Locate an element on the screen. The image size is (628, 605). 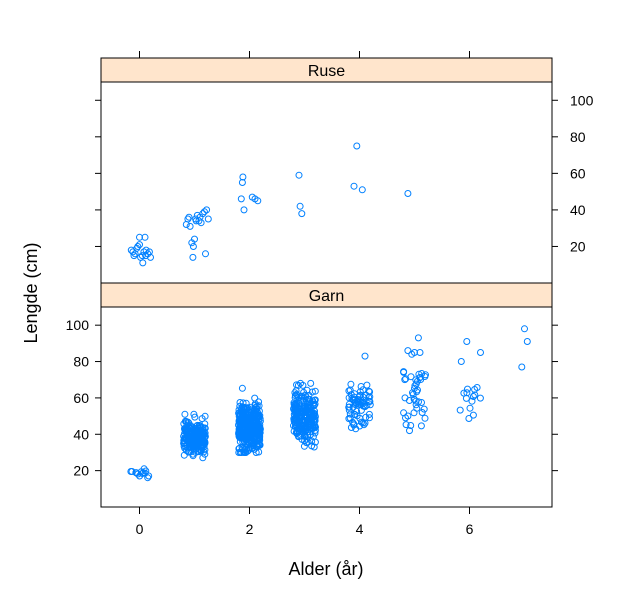
x-tick-label: 2 is located at coordinates (250, 529).